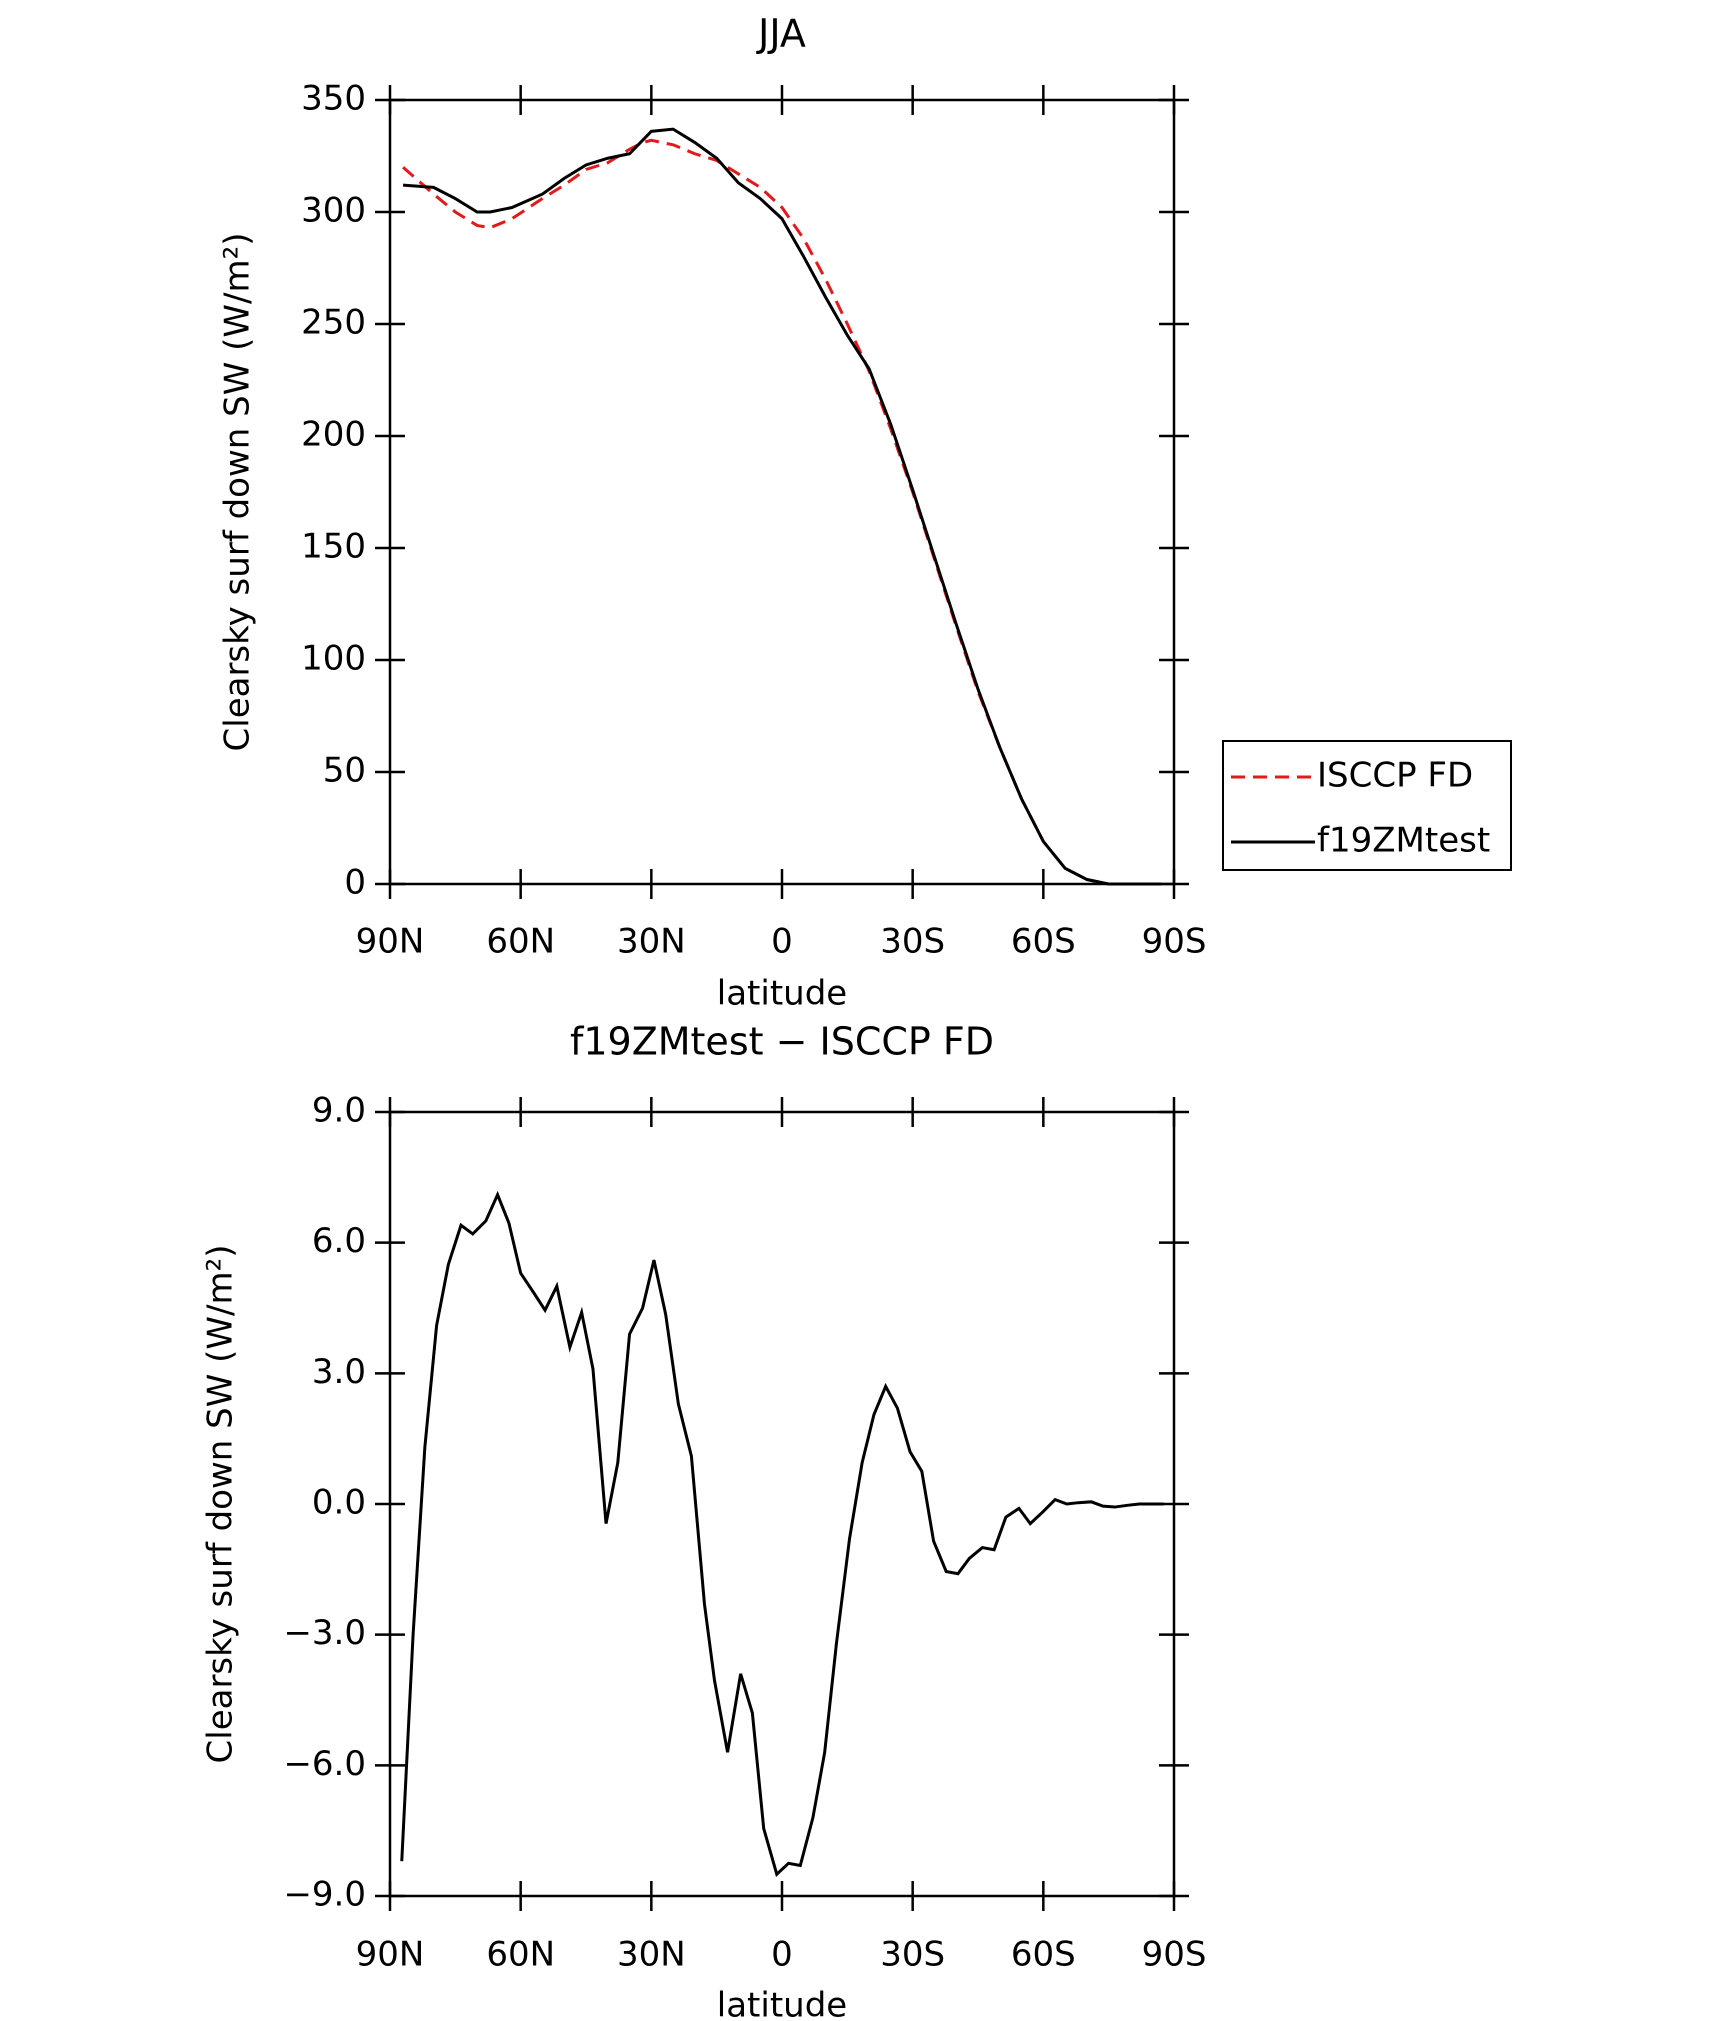 This screenshot has width=1710, height=2021. What do you see at coordinates (333, 99) in the screenshot?
I see `y-tick-label: 350` at bounding box center [333, 99].